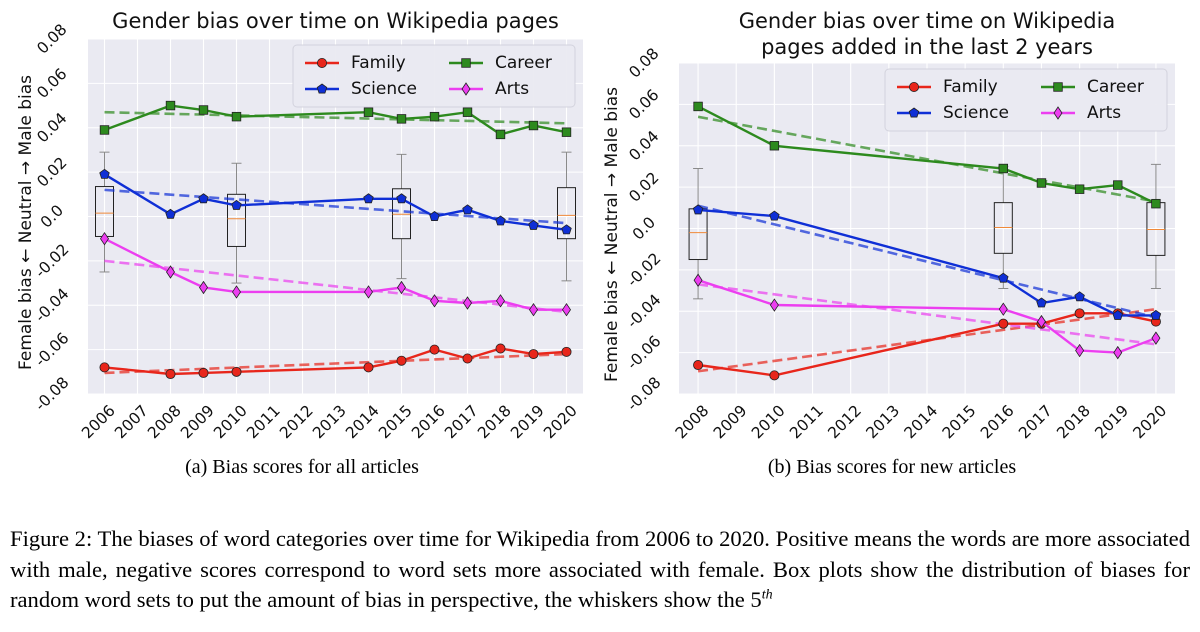 The image size is (1200, 632). What do you see at coordinates (1081, 113) in the screenshot?
I see `legend-item-arts: Arts` at bounding box center [1081, 113].